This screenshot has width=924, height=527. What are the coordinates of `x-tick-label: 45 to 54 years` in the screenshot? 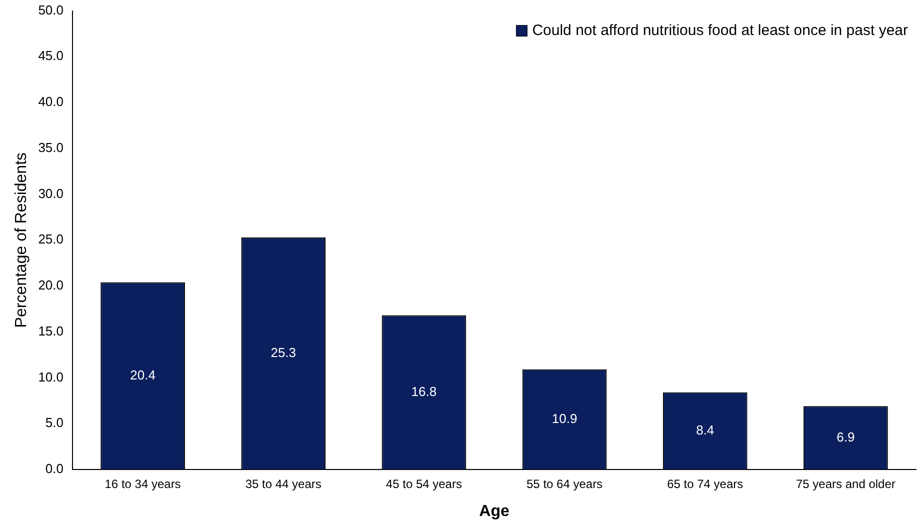 It's located at (424, 483).